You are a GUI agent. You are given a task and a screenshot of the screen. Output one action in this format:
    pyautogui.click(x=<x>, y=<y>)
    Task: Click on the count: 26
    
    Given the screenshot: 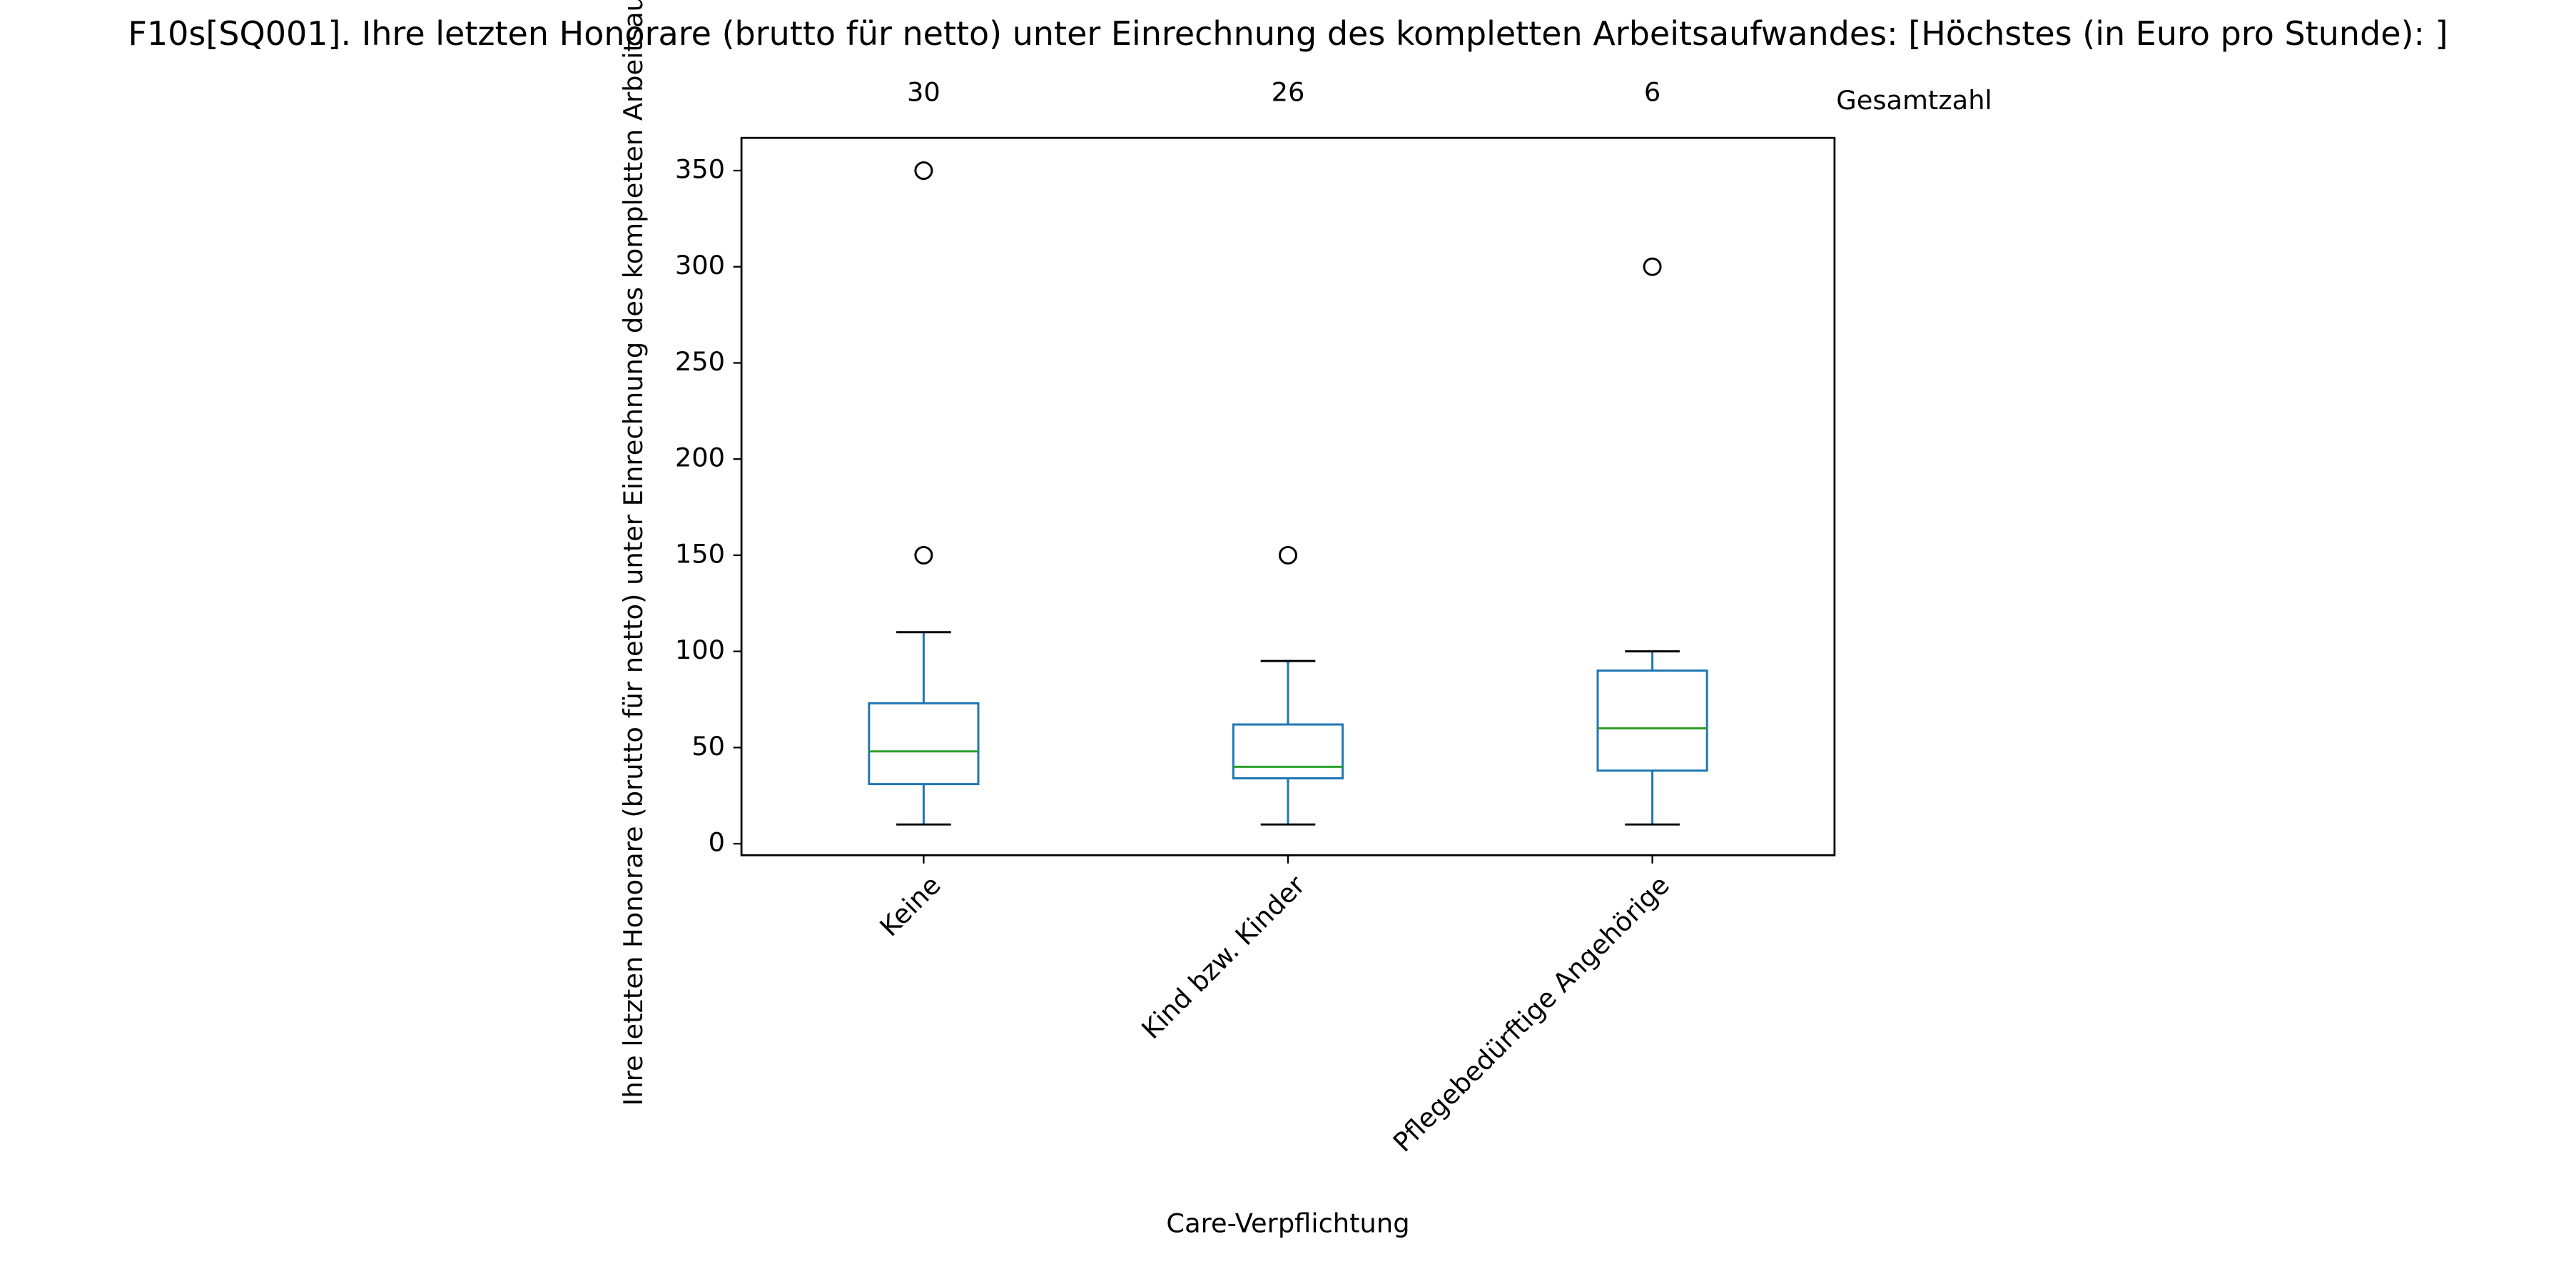 What is the action you would take?
    pyautogui.click(x=1288, y=93)
    